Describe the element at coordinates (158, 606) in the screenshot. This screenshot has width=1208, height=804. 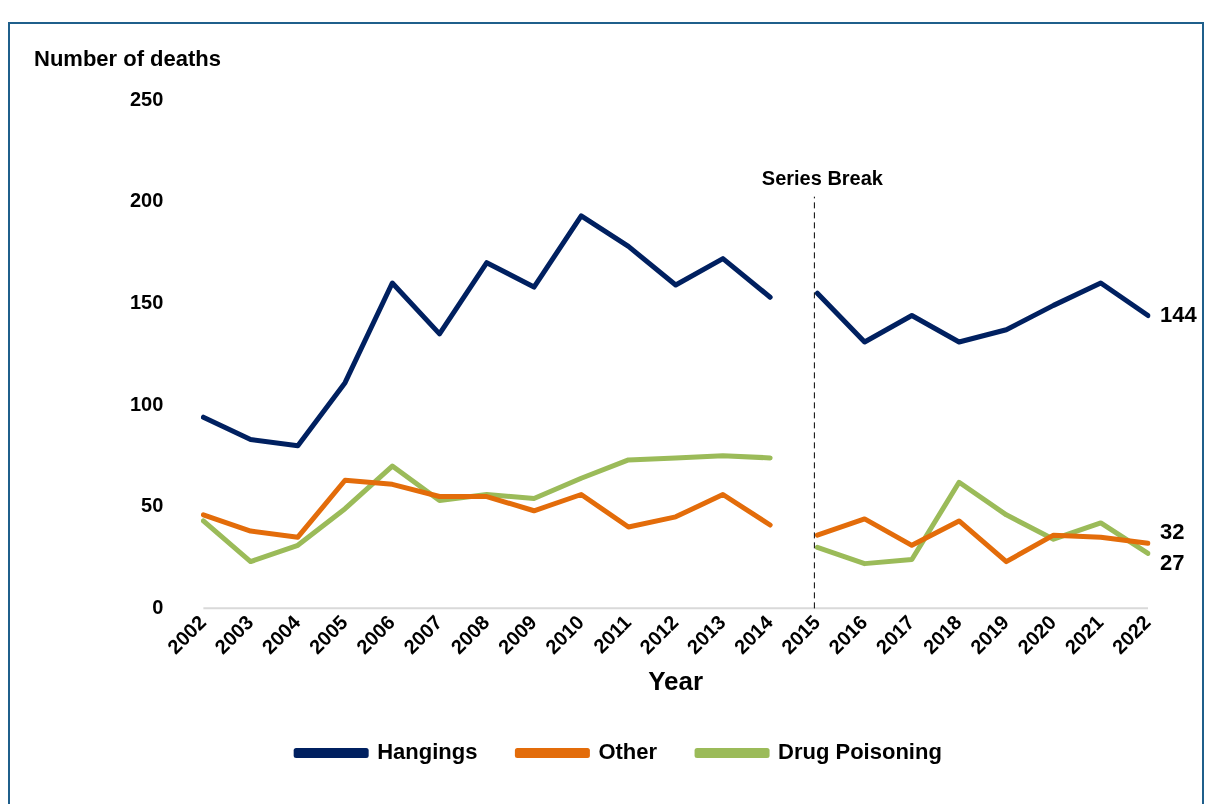
I see `y-tick-label: 0` at that location.